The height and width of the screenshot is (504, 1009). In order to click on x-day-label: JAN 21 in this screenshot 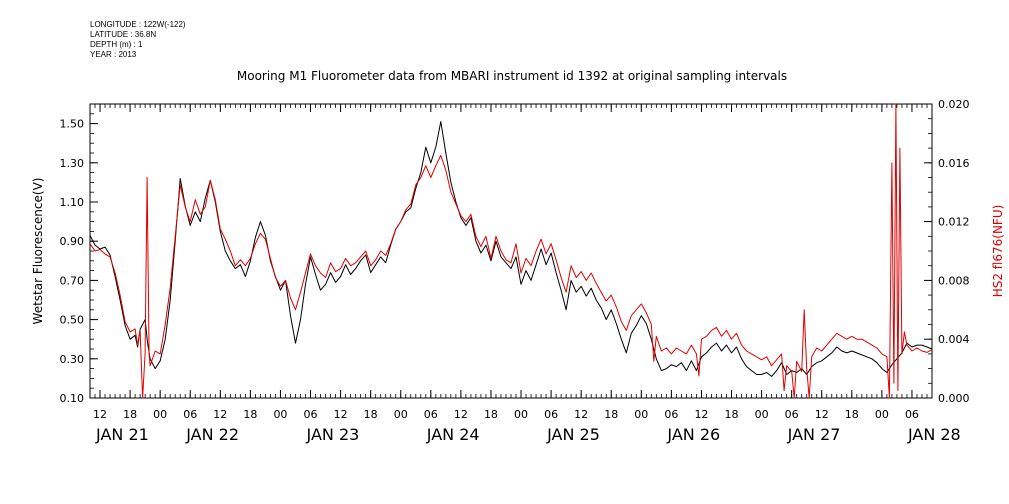, I will do `click(122, 434)`.